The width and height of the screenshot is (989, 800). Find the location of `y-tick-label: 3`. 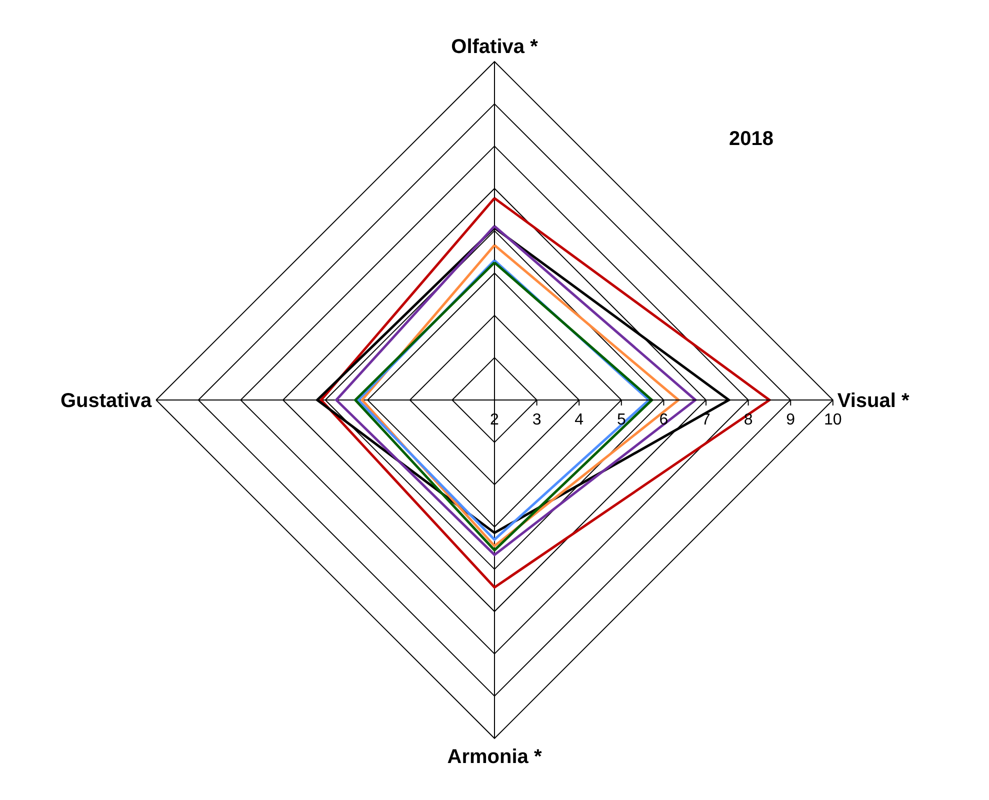

y-tick-label: 3 is located at coordinates (537, 420).